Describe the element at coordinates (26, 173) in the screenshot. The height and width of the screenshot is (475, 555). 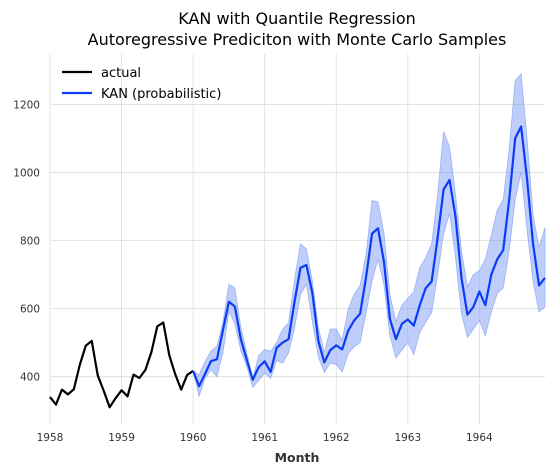
I see `y-tick-label: 1000` at that location.